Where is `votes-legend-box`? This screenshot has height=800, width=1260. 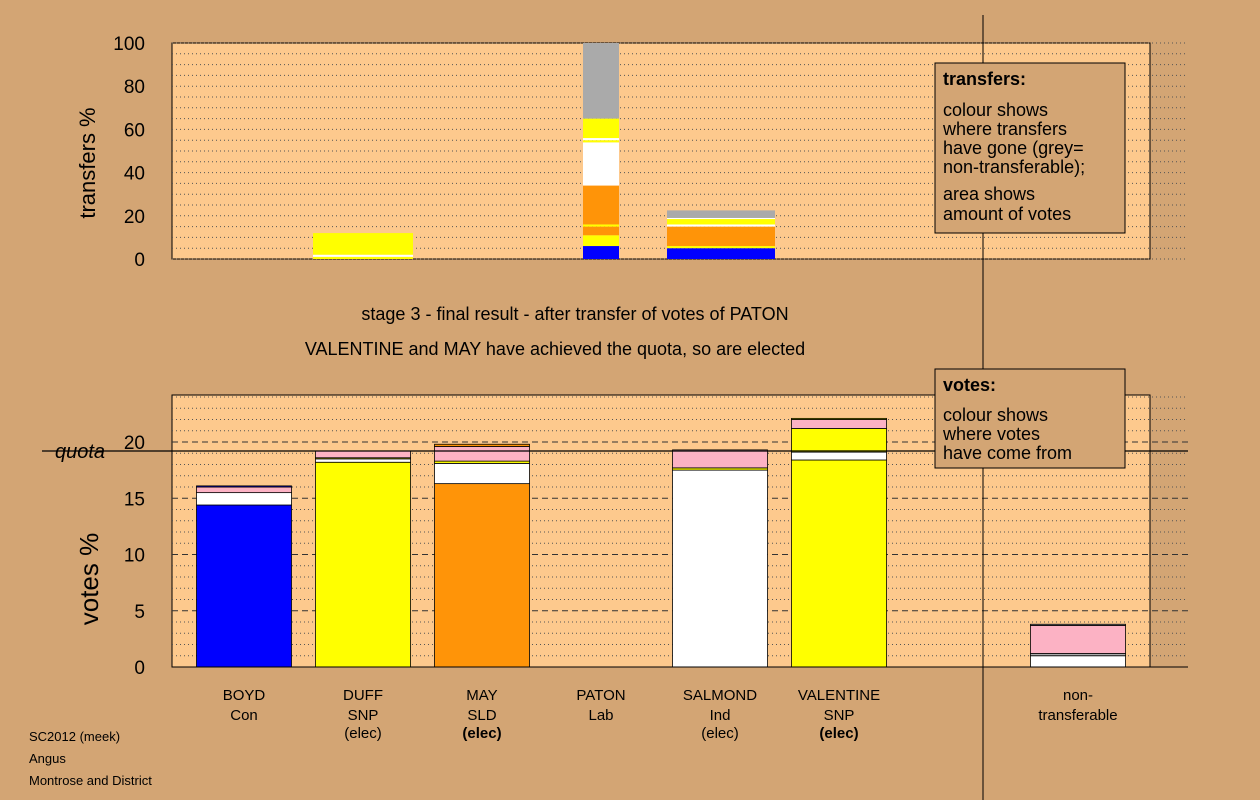
votes-legend-box is located at coordinates (1030, 418).